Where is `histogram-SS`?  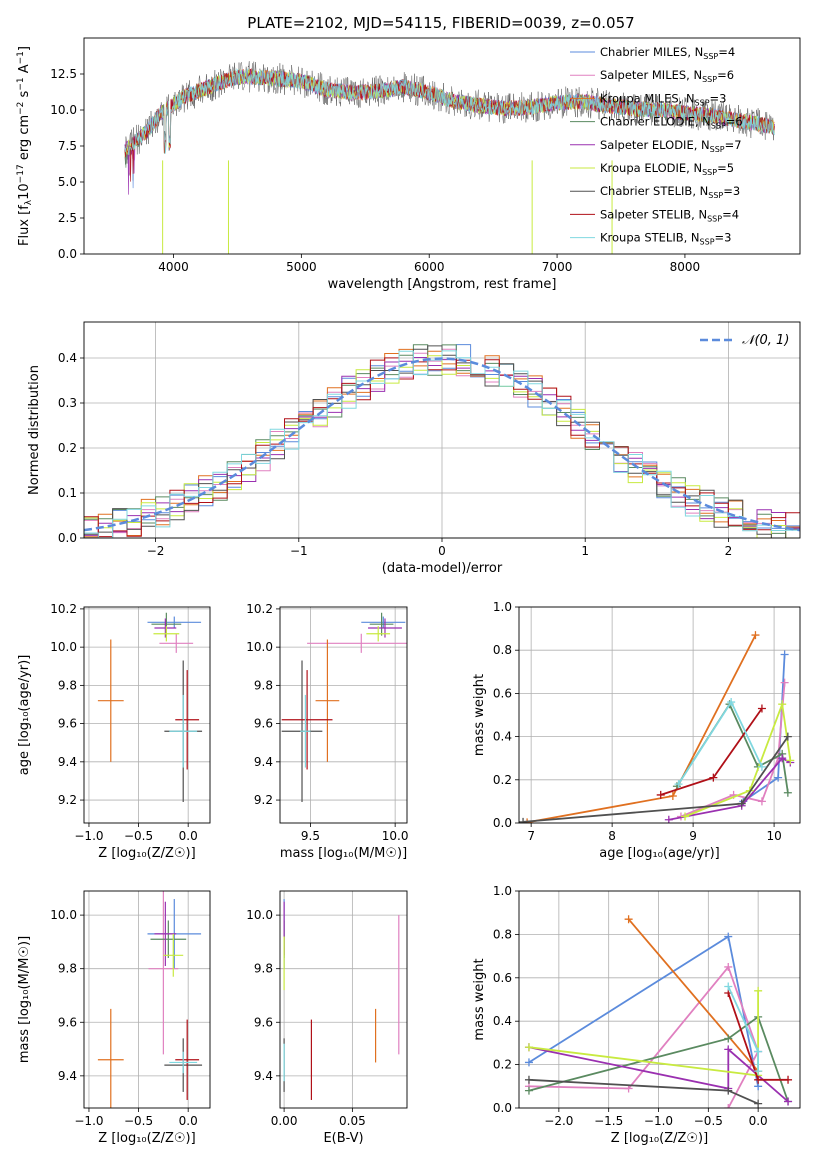
histogram-SS is located at coordinates (442, 447).